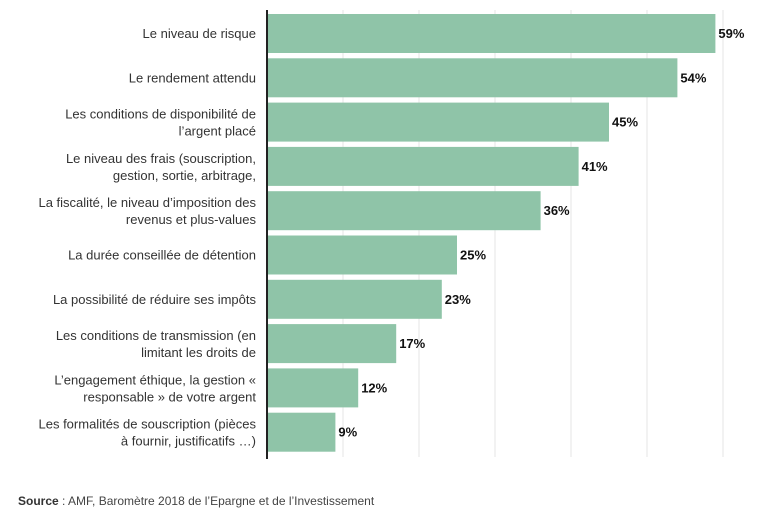 The image size is (758, 519). What do you see at coordinates (412, 343) in the screenshot?
I see `value-label-8: 17%` at bounding box center [412, 343].